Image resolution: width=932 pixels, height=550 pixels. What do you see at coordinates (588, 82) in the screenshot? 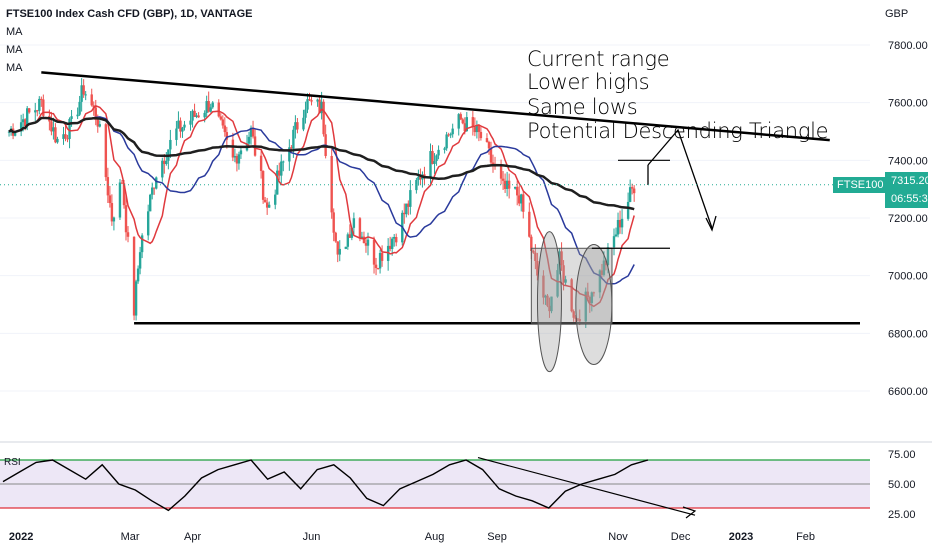
I see `annotation-line-2: Lower highs` at bounding box center [588, 82].